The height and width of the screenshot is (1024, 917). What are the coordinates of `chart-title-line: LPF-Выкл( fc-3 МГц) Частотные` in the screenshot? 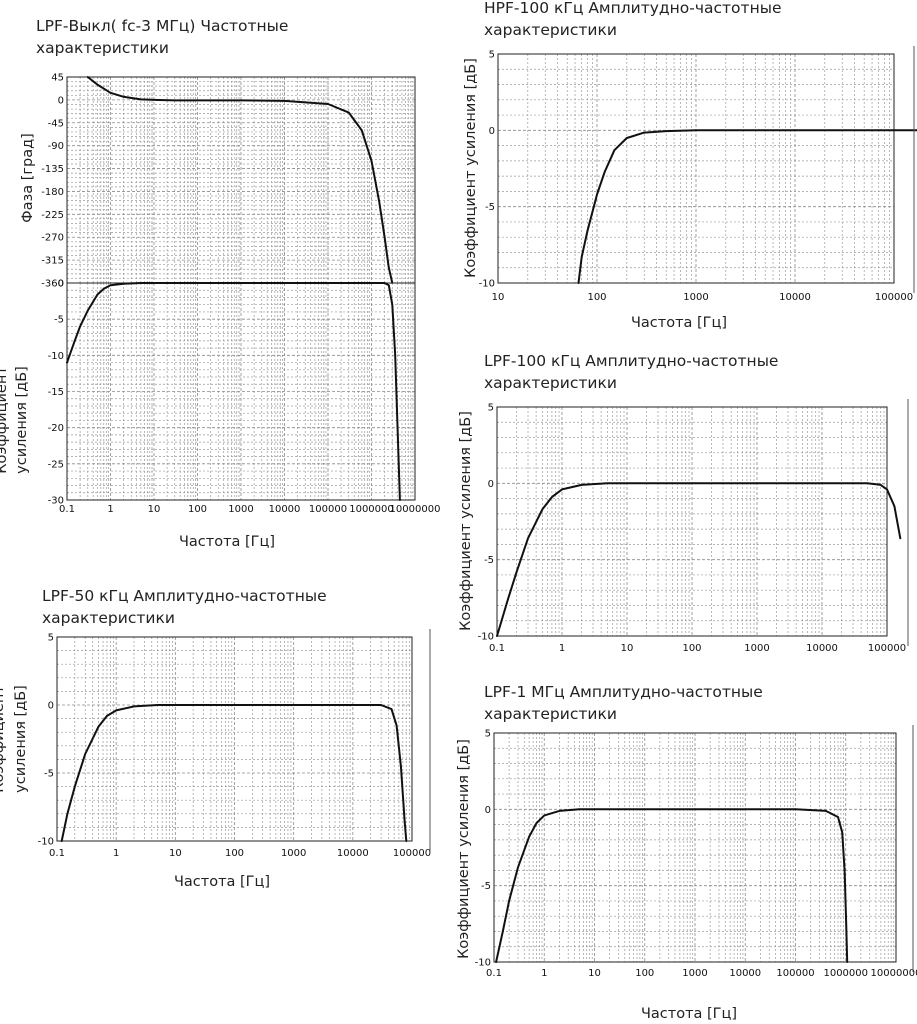 It's located at (162, 26).